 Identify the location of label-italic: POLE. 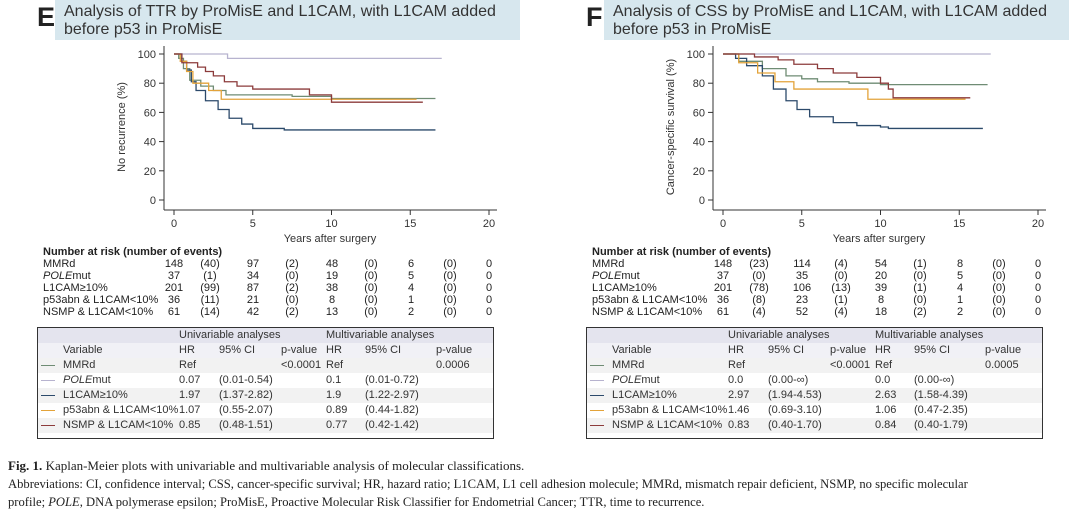
(627, 380).